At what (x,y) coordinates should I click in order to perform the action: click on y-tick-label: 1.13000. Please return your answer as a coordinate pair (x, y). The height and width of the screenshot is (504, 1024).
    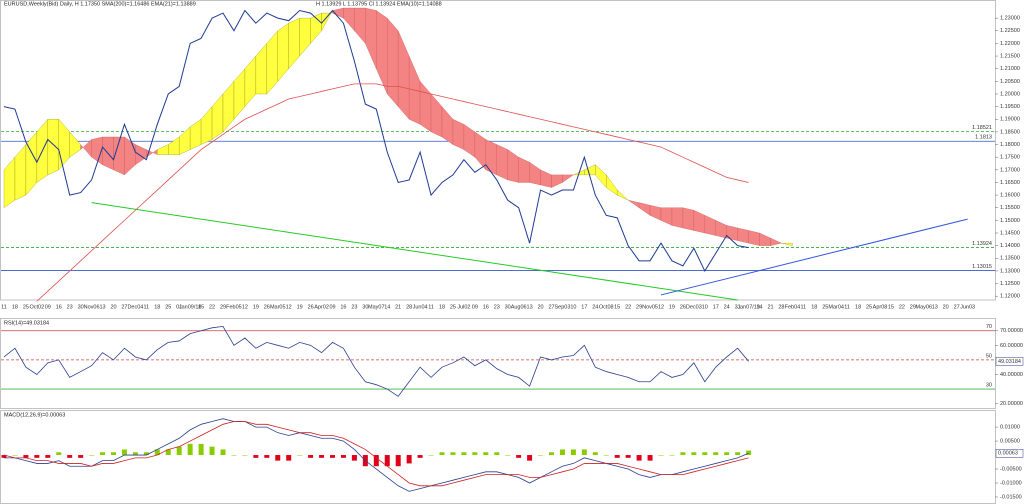
    Looking at the image, I should click on (1010, 271).